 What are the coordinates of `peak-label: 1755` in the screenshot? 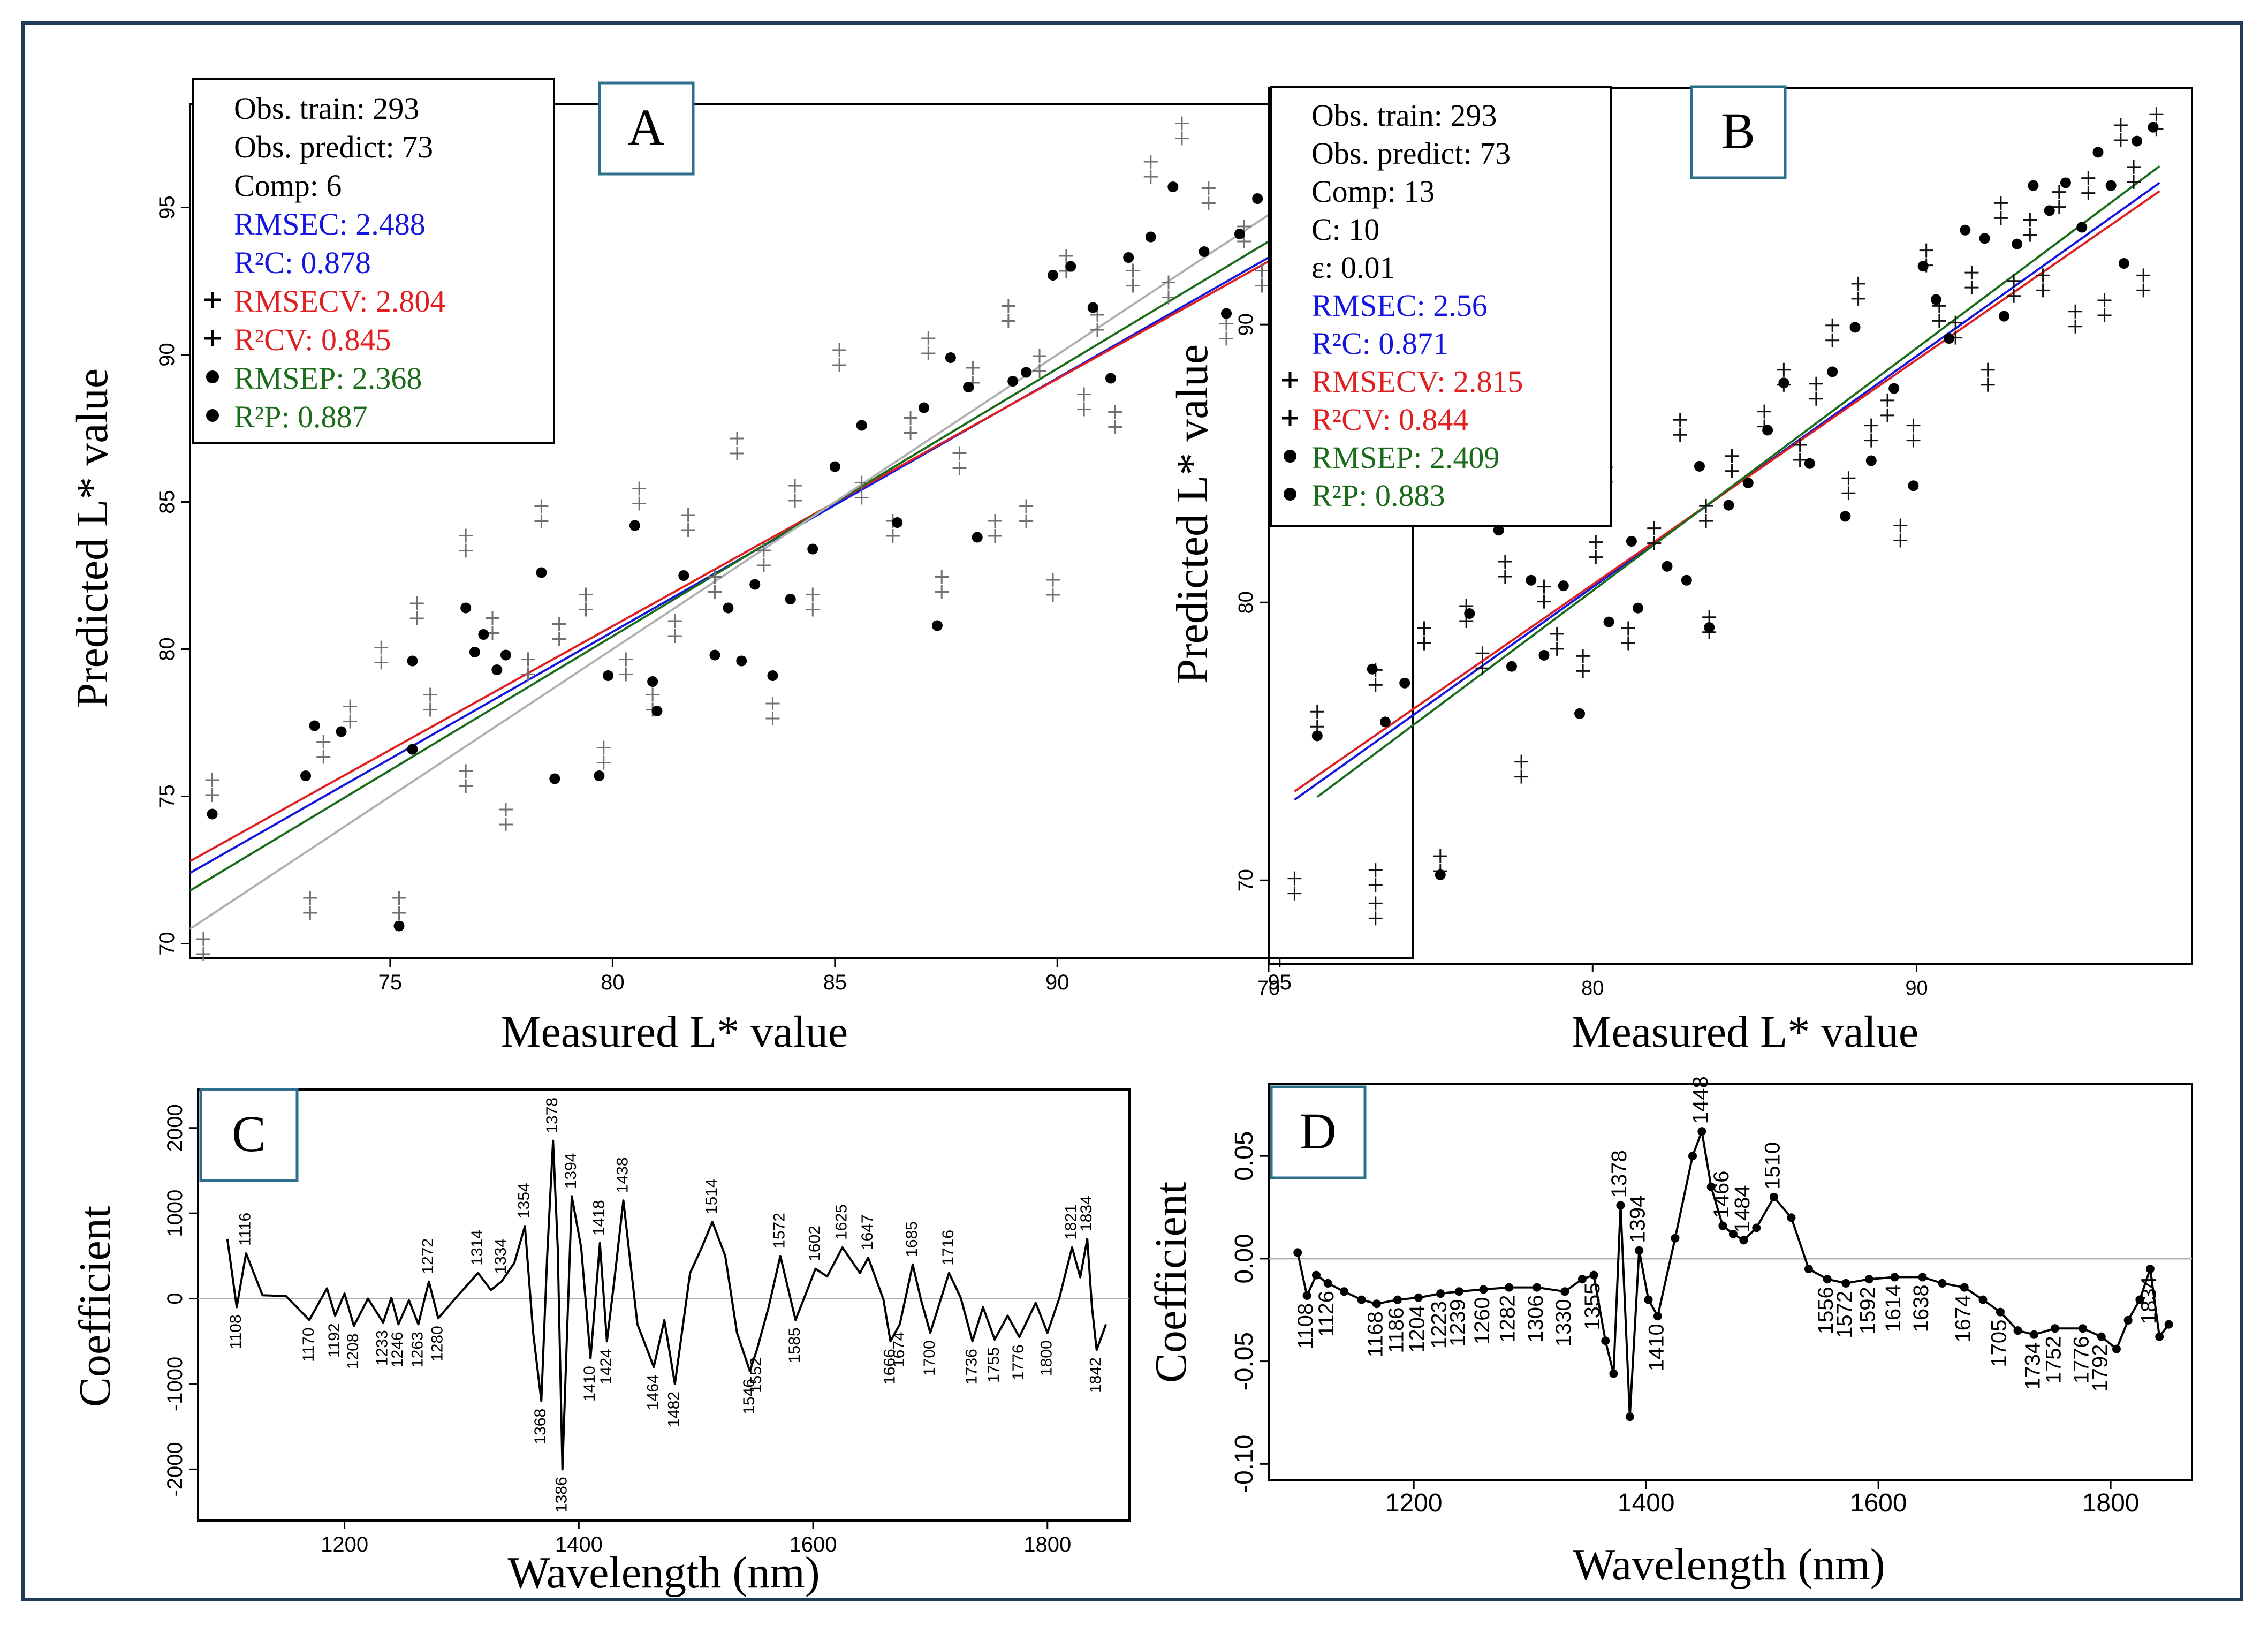 It's located at (994, 1365).